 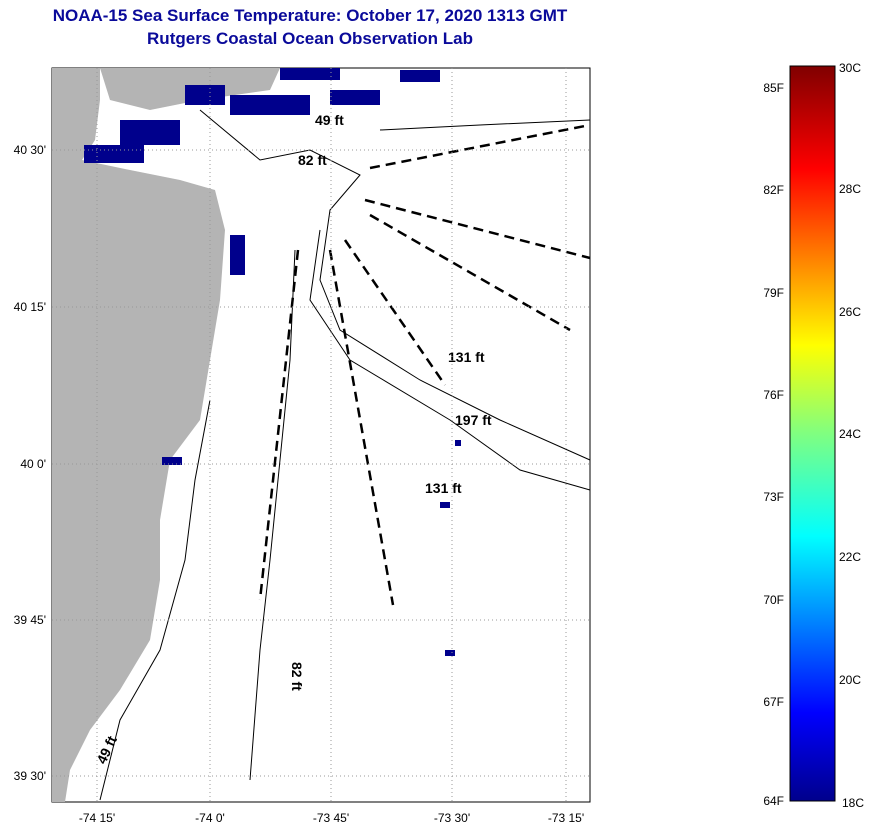 I want to click on map-subtitle: Rutgers Coastal Ocean Observation Lab, so click(x=310, y=38).